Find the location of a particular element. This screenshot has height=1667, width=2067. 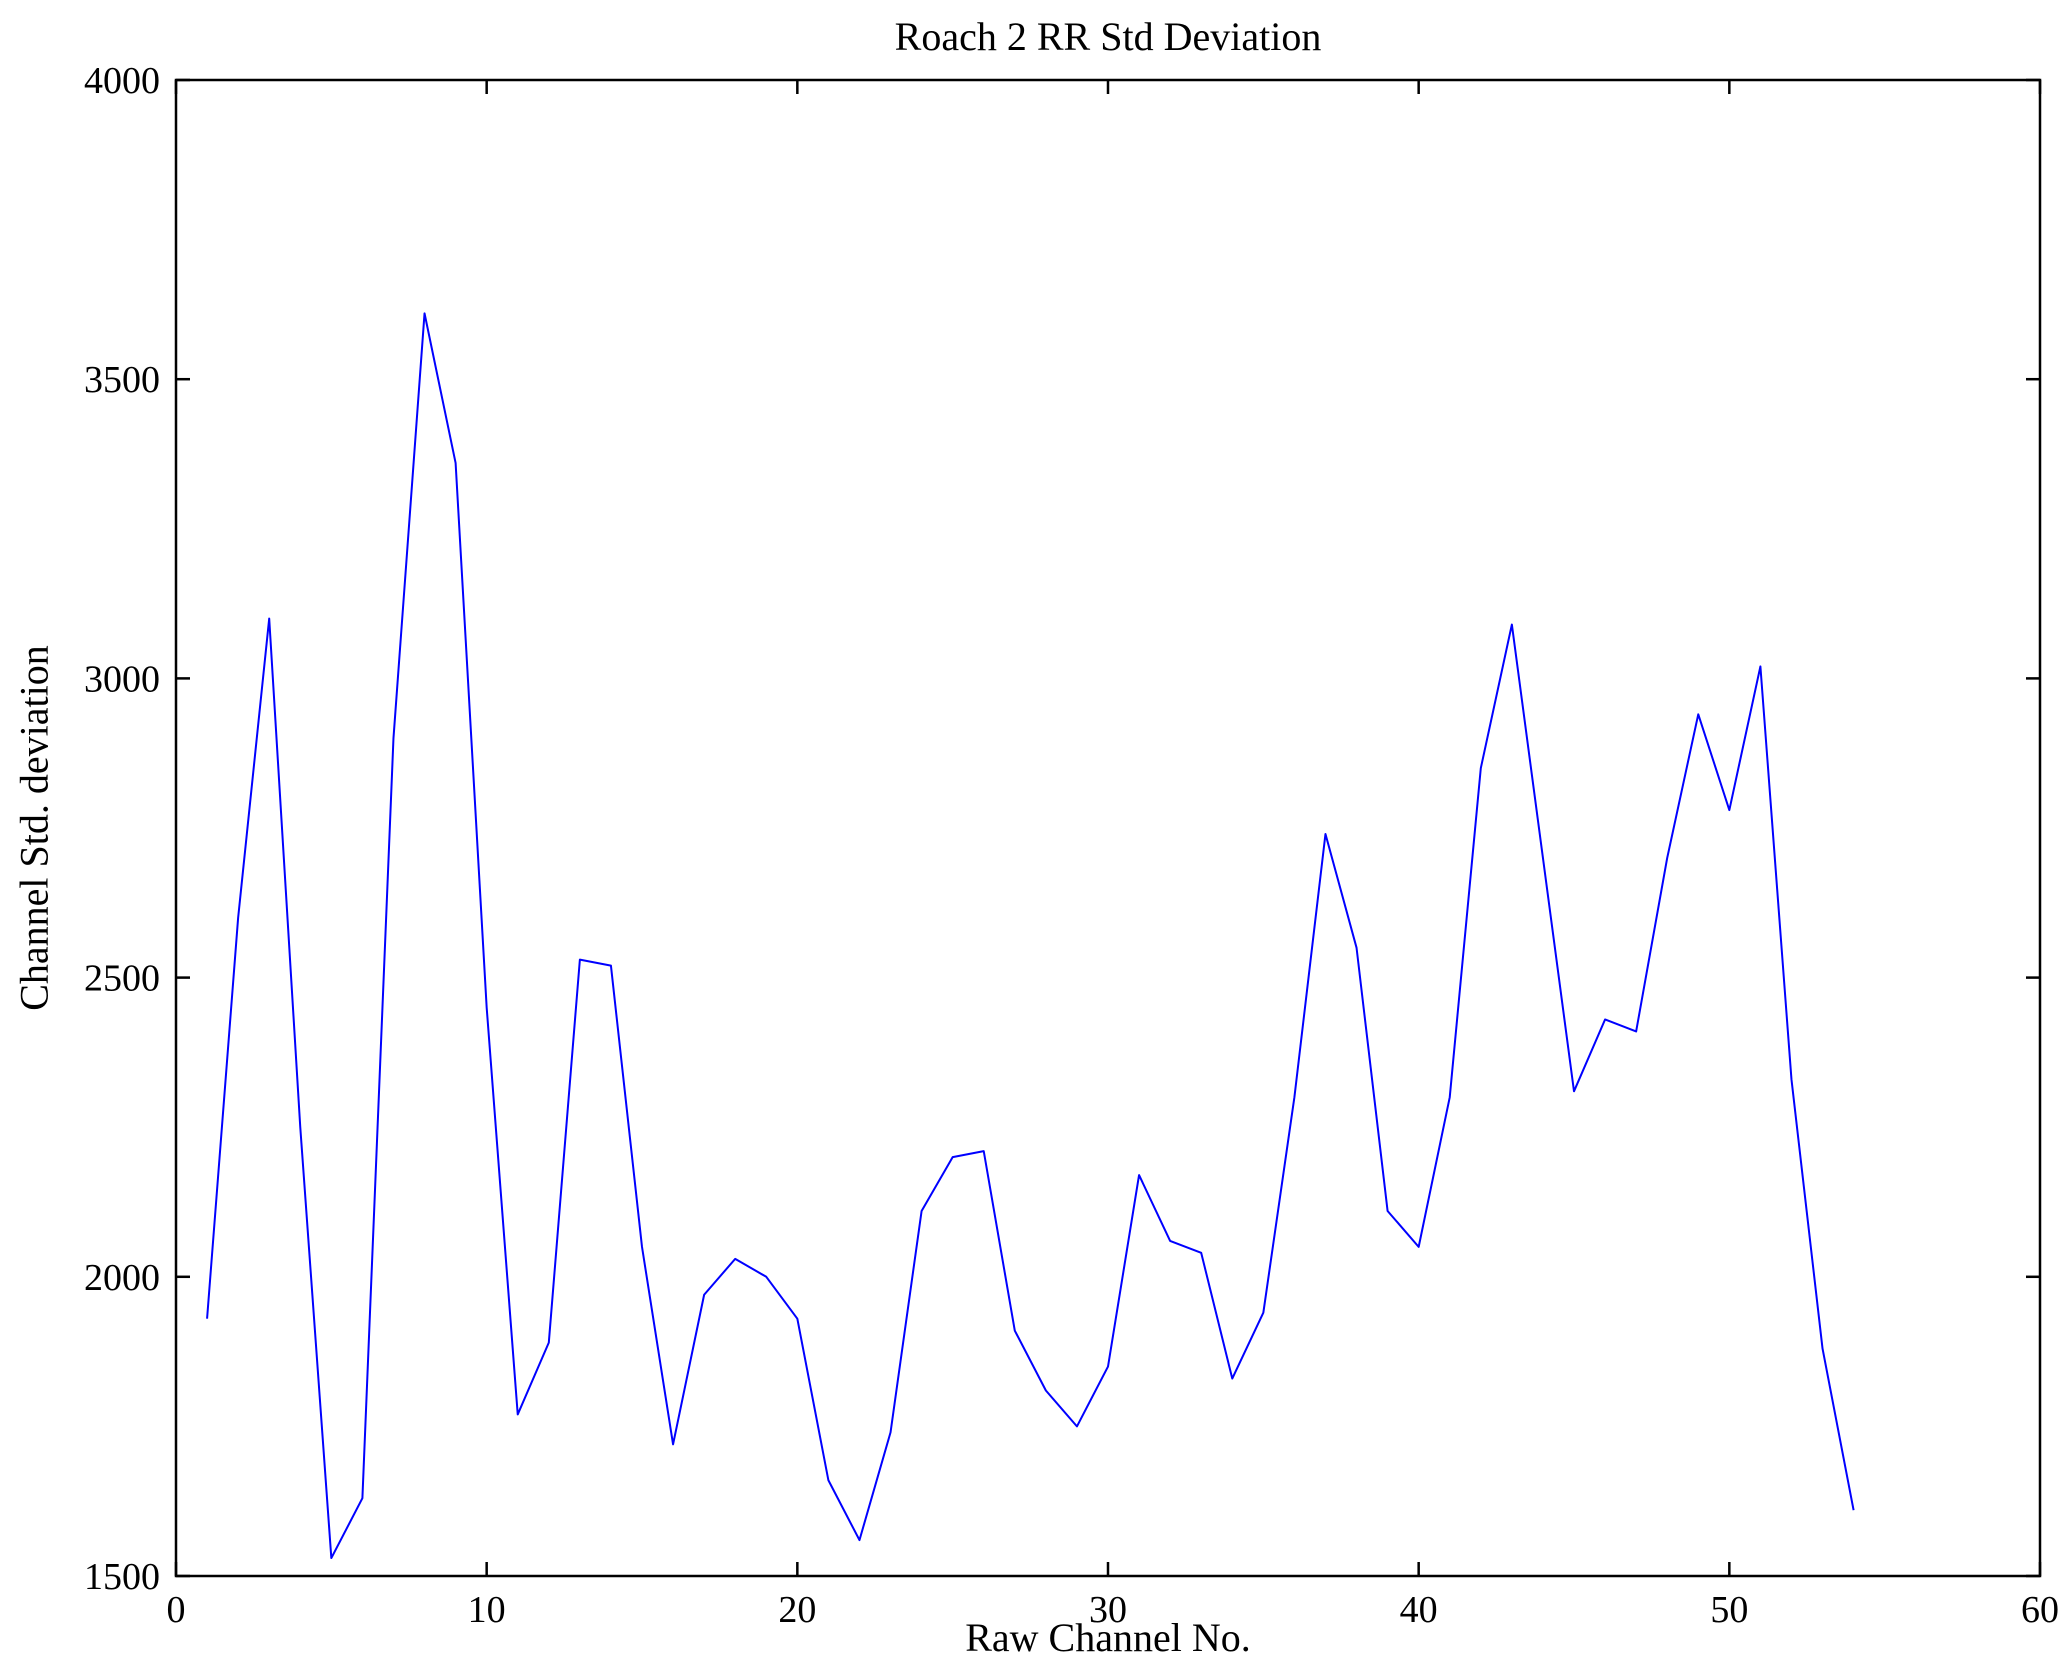

x-tick-label: 30 is located at coordinates (1108, 1610).